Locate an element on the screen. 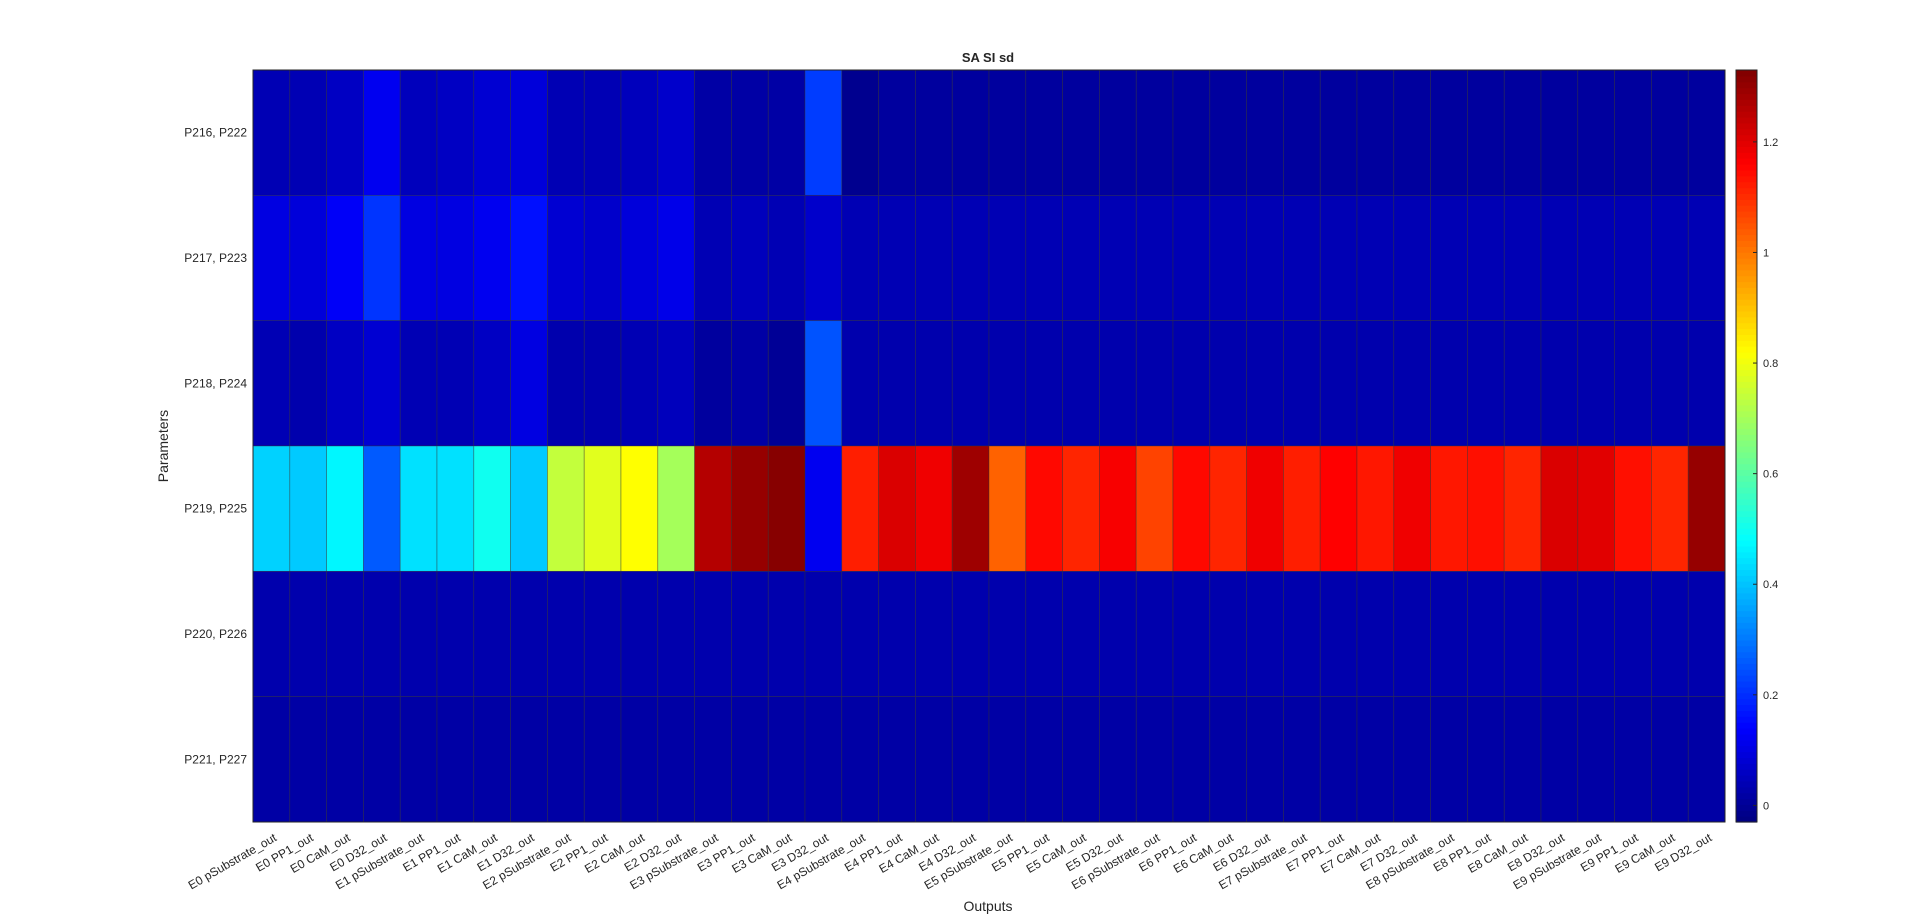 Image resolution: width=1920 pixels, height=916 pixels. colorbar-tick-label: 1.2 is located at coordinates (1770, 143).